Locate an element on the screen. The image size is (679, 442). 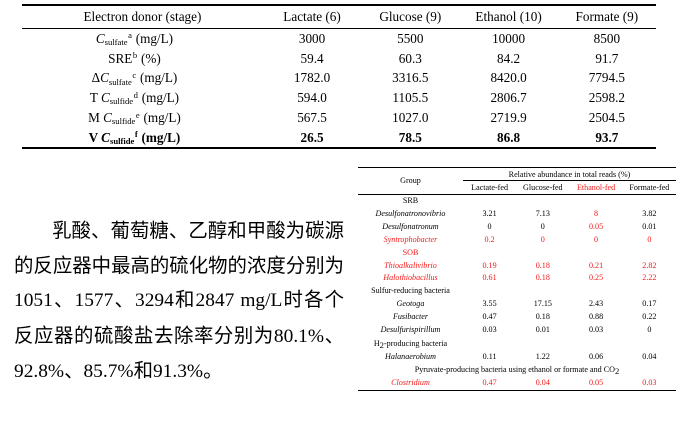
table-row: H2-producing bacteria is located at coordinates (517, 343).